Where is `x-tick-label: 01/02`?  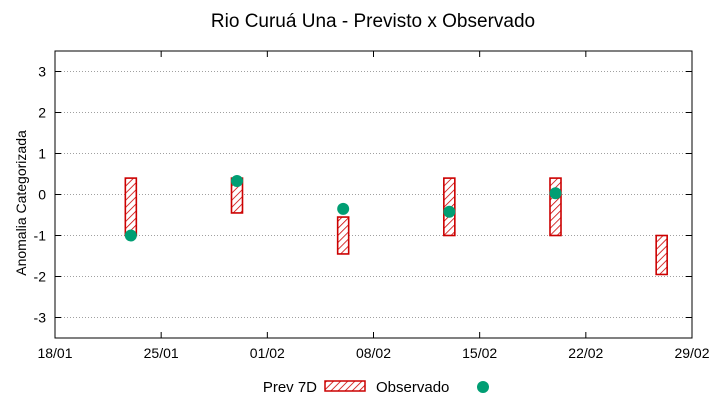
x-tick-label: 01/02 is located at coordinates (267, 353).